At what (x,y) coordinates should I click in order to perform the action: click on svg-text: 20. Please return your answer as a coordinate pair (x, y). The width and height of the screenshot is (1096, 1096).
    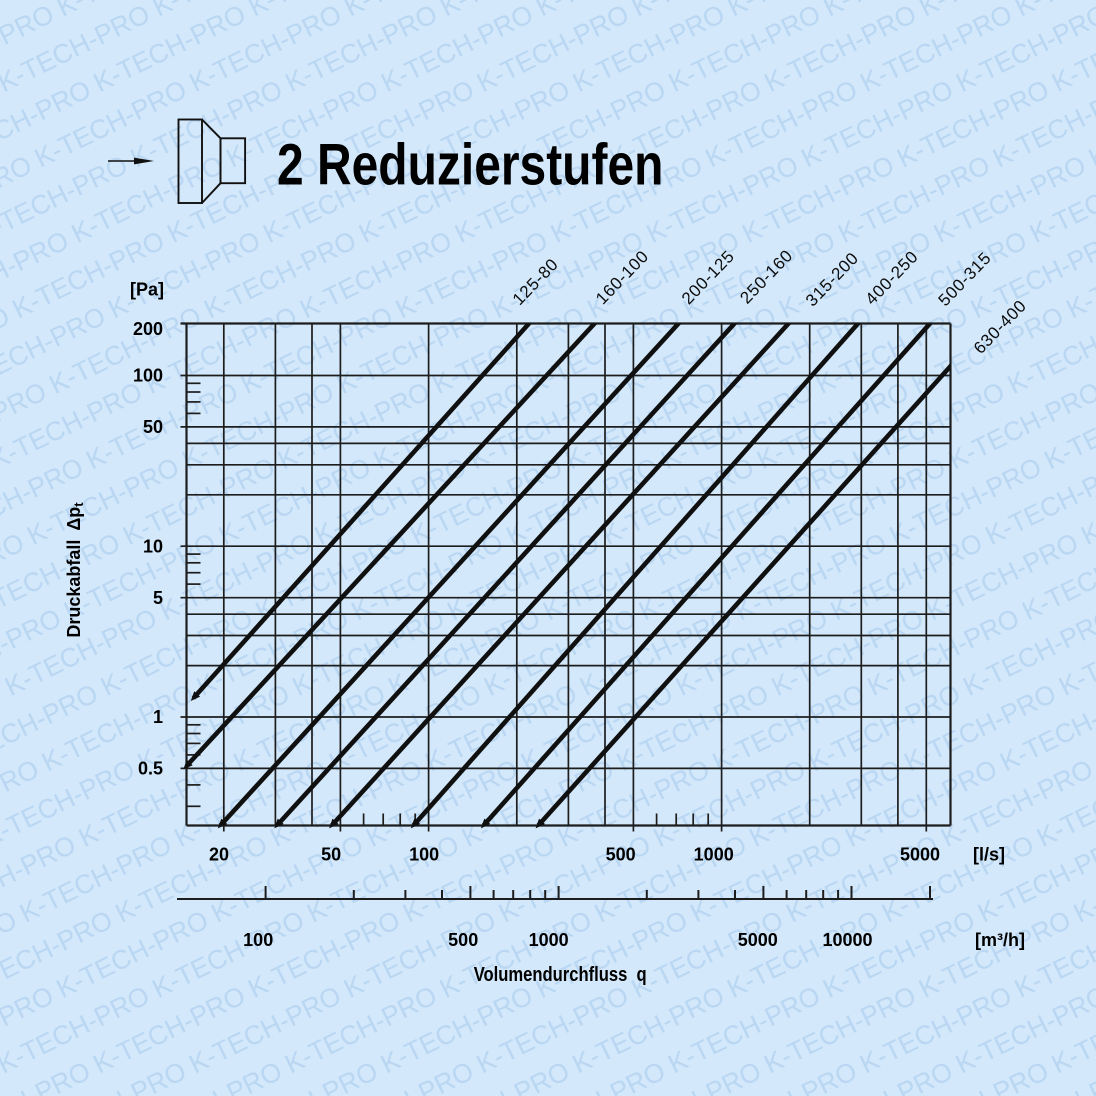
    Looking at the image, I should click on (219, 854).